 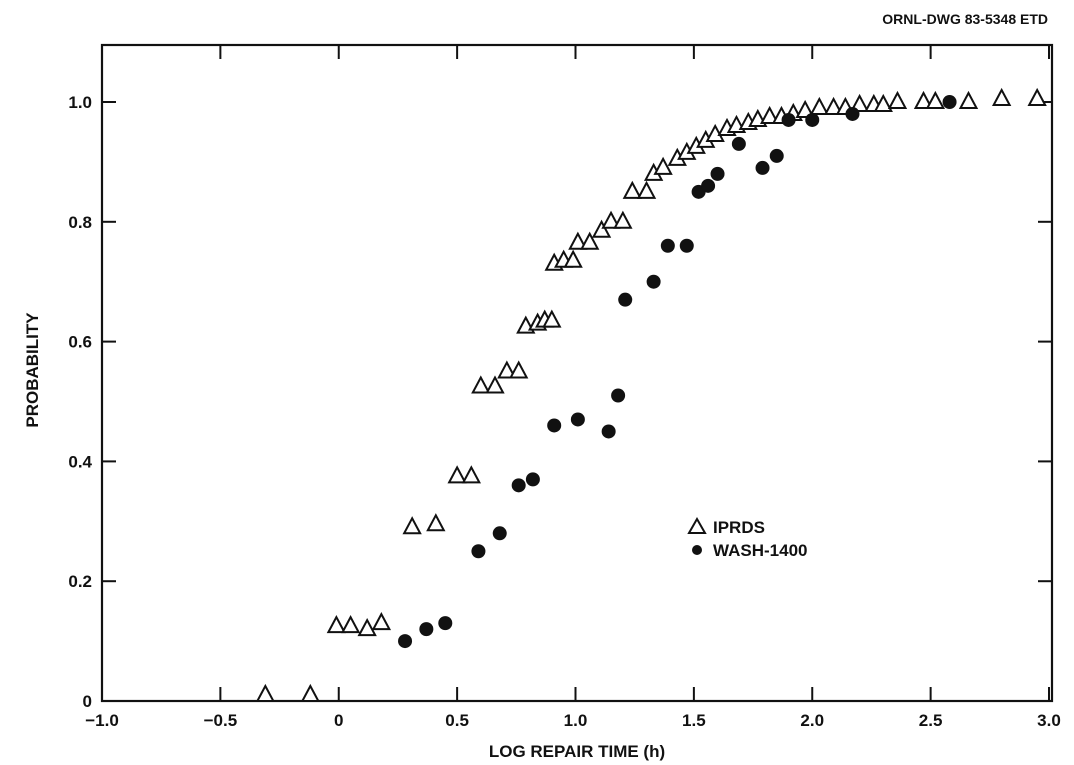 What do you see at coordinates (87, 701) in the screenshot?
I see `y-tick-label: 0` at bounding box center [87, 701].